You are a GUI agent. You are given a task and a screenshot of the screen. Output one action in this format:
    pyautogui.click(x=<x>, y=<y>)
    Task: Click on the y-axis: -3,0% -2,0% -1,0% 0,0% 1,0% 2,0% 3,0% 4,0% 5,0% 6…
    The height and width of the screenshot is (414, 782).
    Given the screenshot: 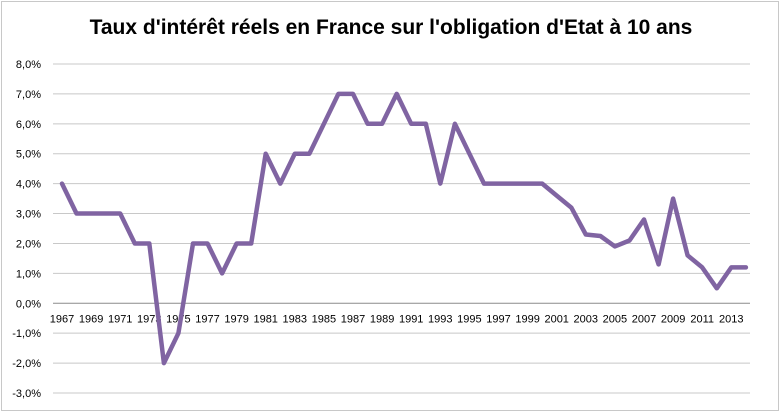 What is the action you would take?
    pyautogui.click(x=26, y=229)
    